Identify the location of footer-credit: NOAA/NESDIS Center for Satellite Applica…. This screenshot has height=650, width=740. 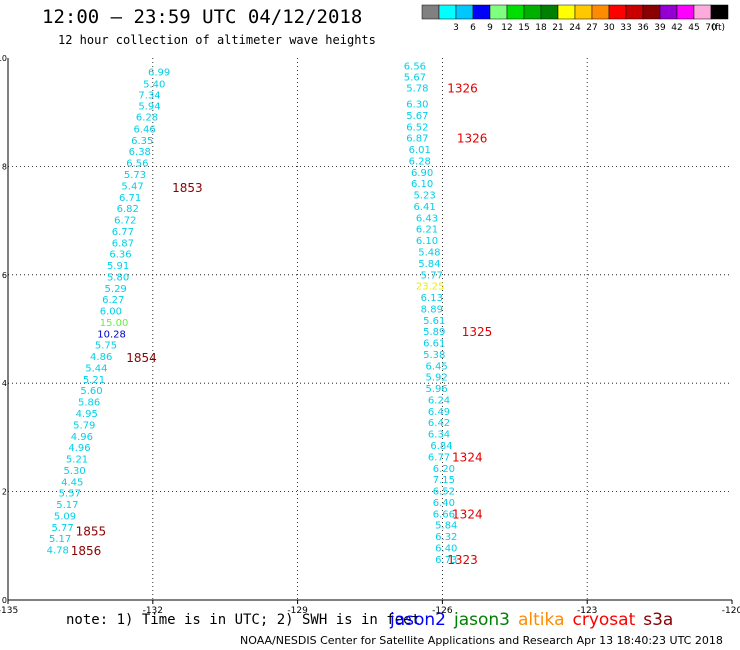
(481, 640).